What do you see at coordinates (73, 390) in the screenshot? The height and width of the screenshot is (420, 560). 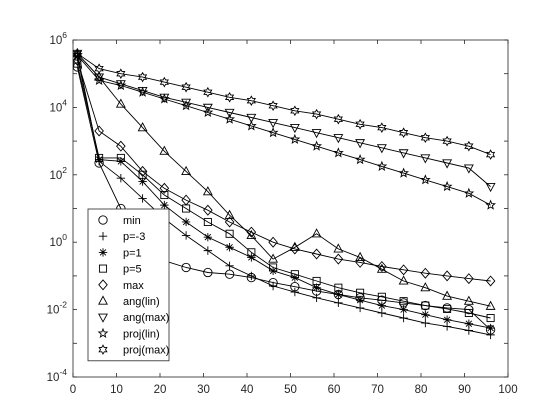 I see `x-tick-label: 0` at bounding box center [73, 390].